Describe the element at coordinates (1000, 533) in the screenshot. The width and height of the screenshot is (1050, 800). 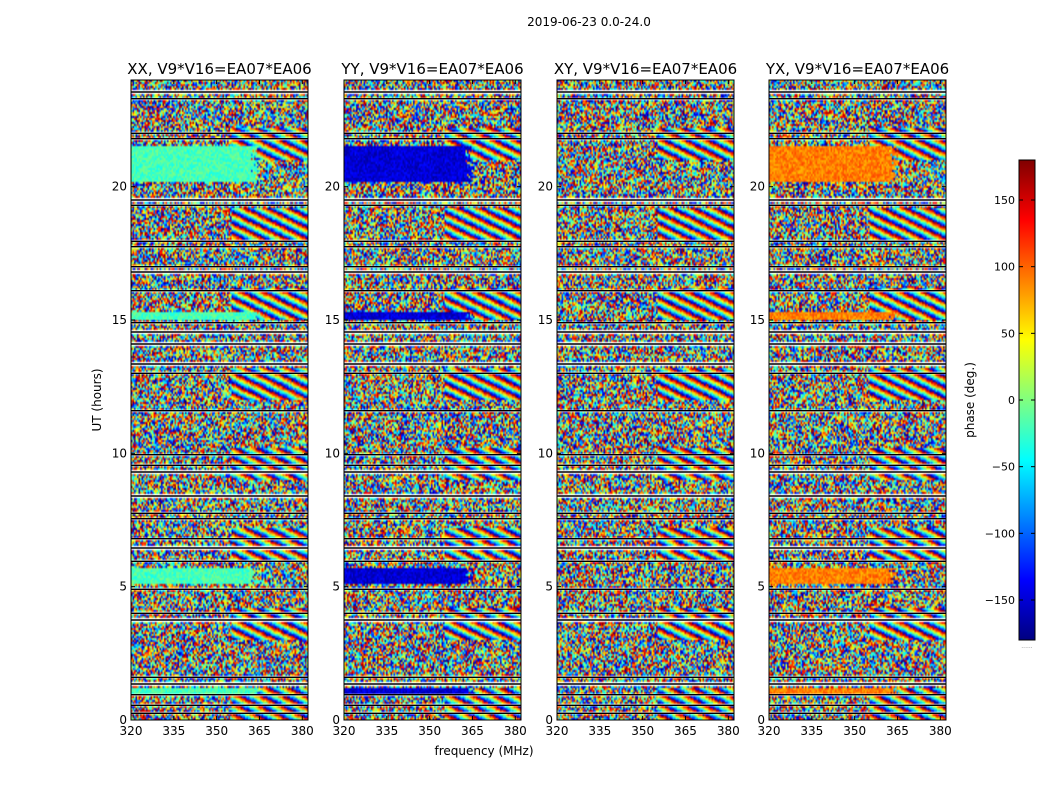
I see `colorbar-tick-label: −100` at that location.